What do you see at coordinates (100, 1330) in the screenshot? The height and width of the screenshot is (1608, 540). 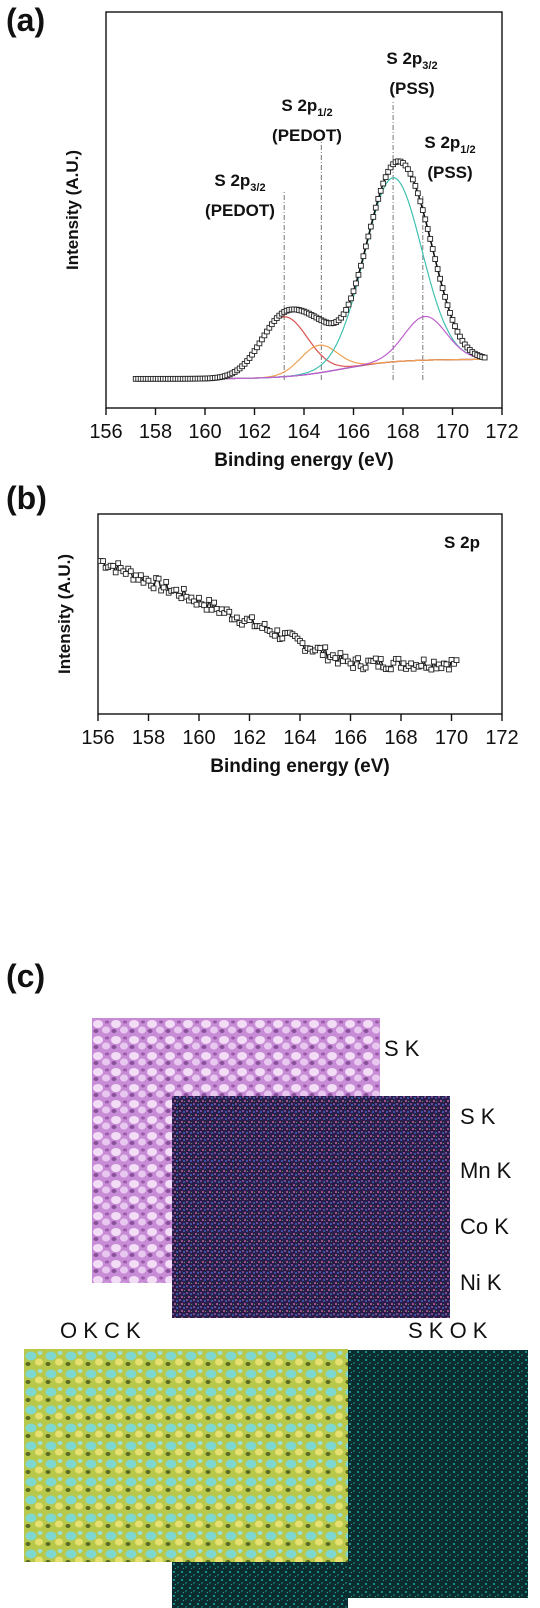 I see `map-label-o-k-c-k: O K C K` at bounding box center [100, 1330].